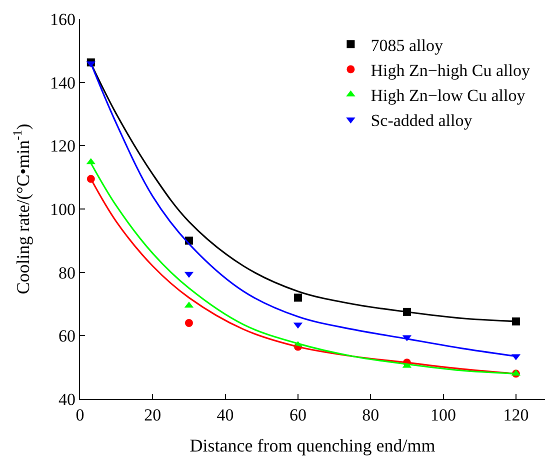  What do you see at coordinates (63, 209) in the screenshot?
I see `y-tick-label: 100` at bounding box center [63, 209].